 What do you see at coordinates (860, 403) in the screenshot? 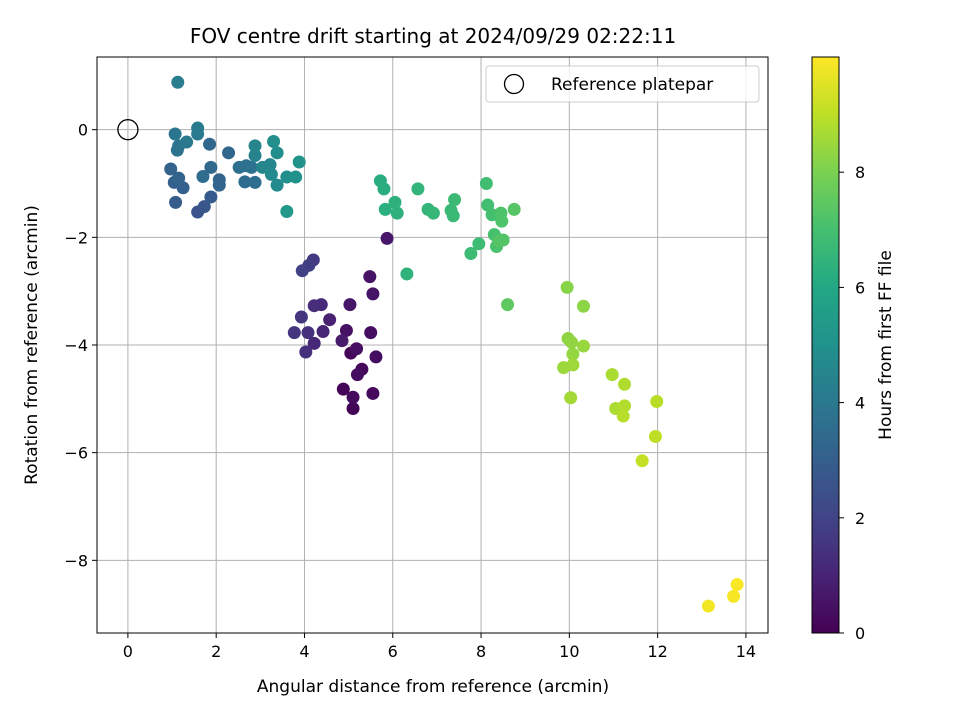
I see `colorbar-tick-label: 4` at bounding box center [860, 403].